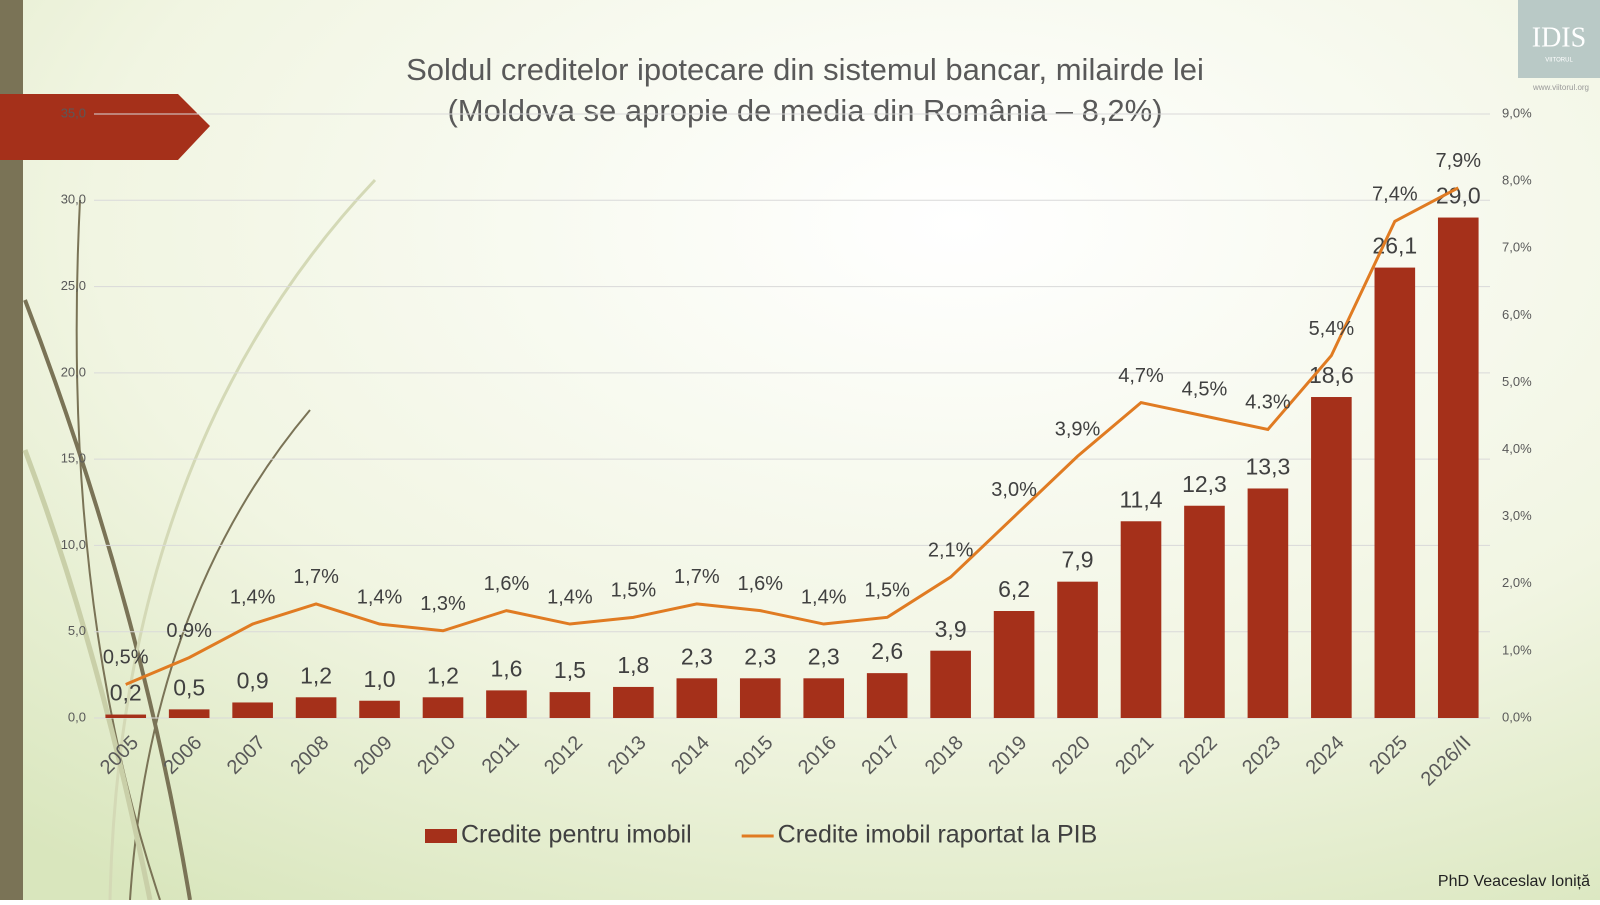 The width and height of the screenshot is (1600, 905). Describe the element at coordinates (1517, 314) in the screenshot. I see `y2-tick-label: 6,0%` at that location.